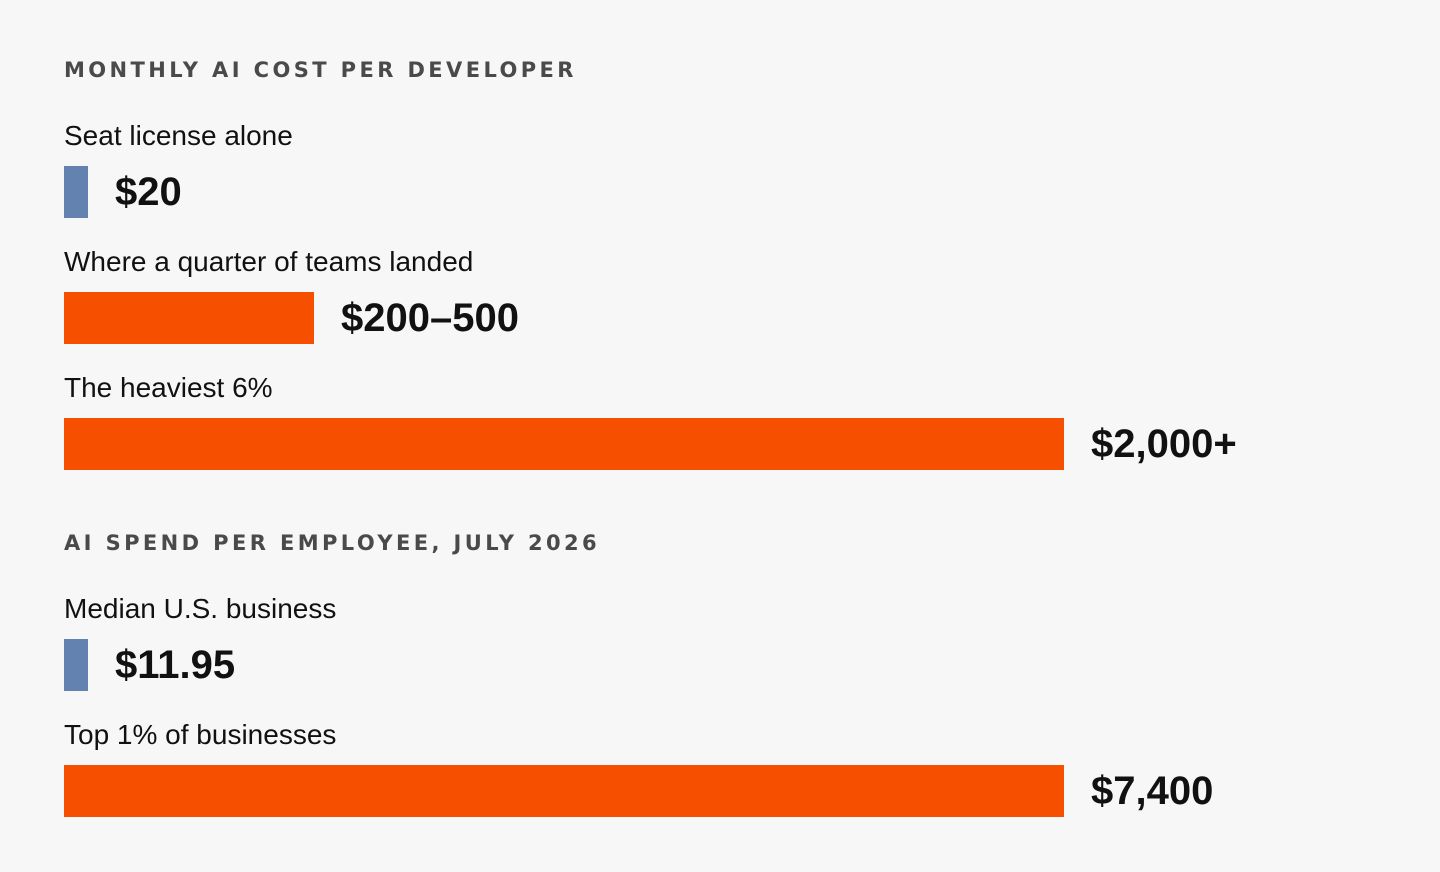 This screenshot has width=1440, height=872. Describe the element at coordinates (76, 192) in the screenshot. I see `bar-seat-license` at that location.